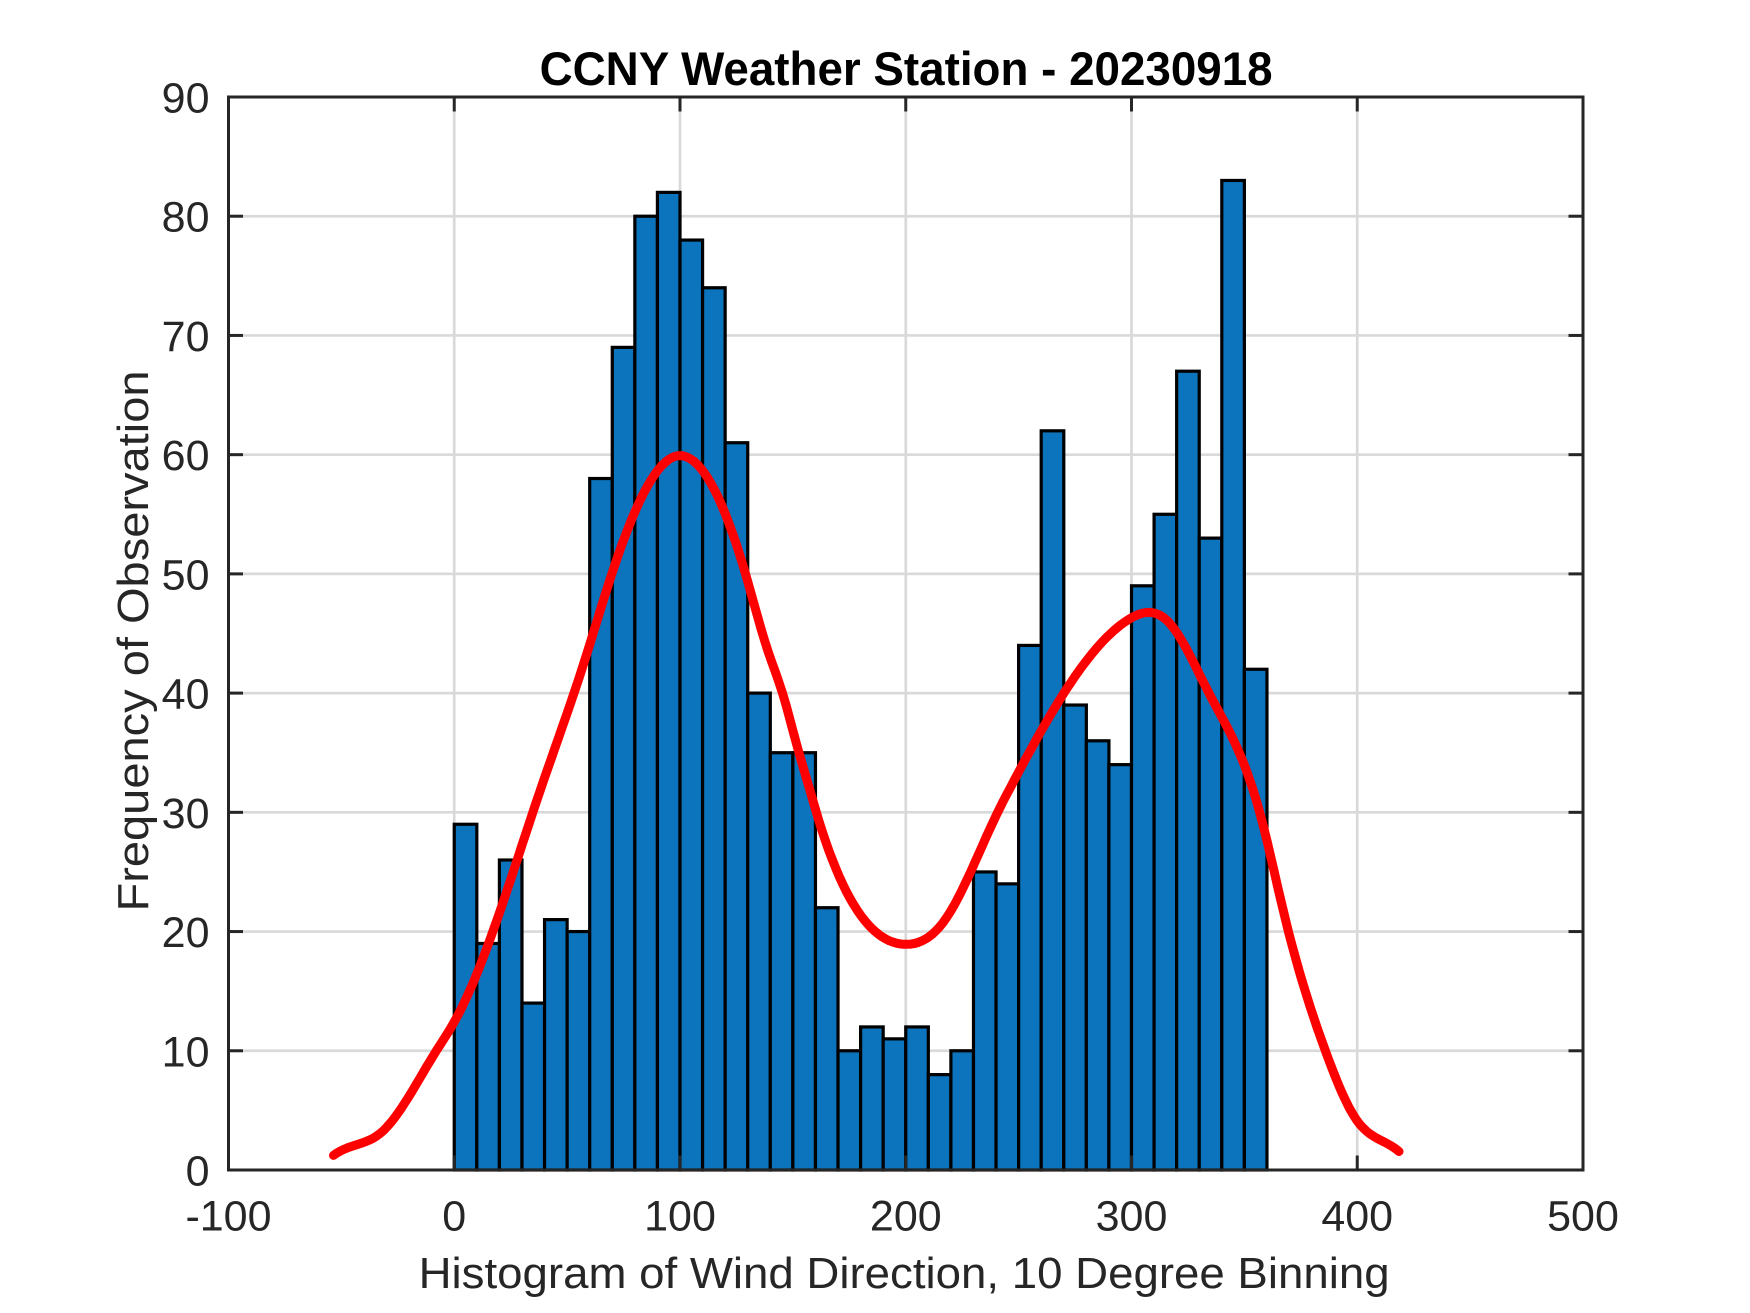 This screenshot has height=1313, width=1750. I want to click on svg-text: 30, so click(186, 814).